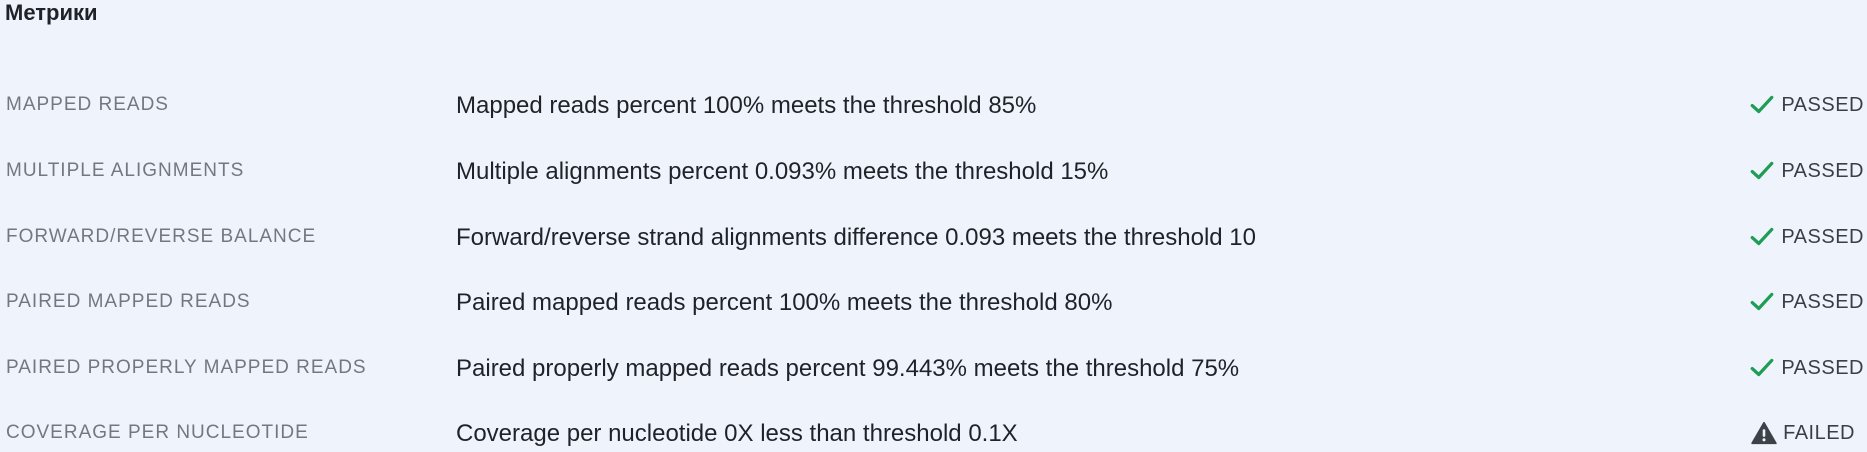 The height and width of the screenshot is (452, 1867). I want to click on metric-name: FORWARD/REVERSE BALANCE, so click(161, 236).